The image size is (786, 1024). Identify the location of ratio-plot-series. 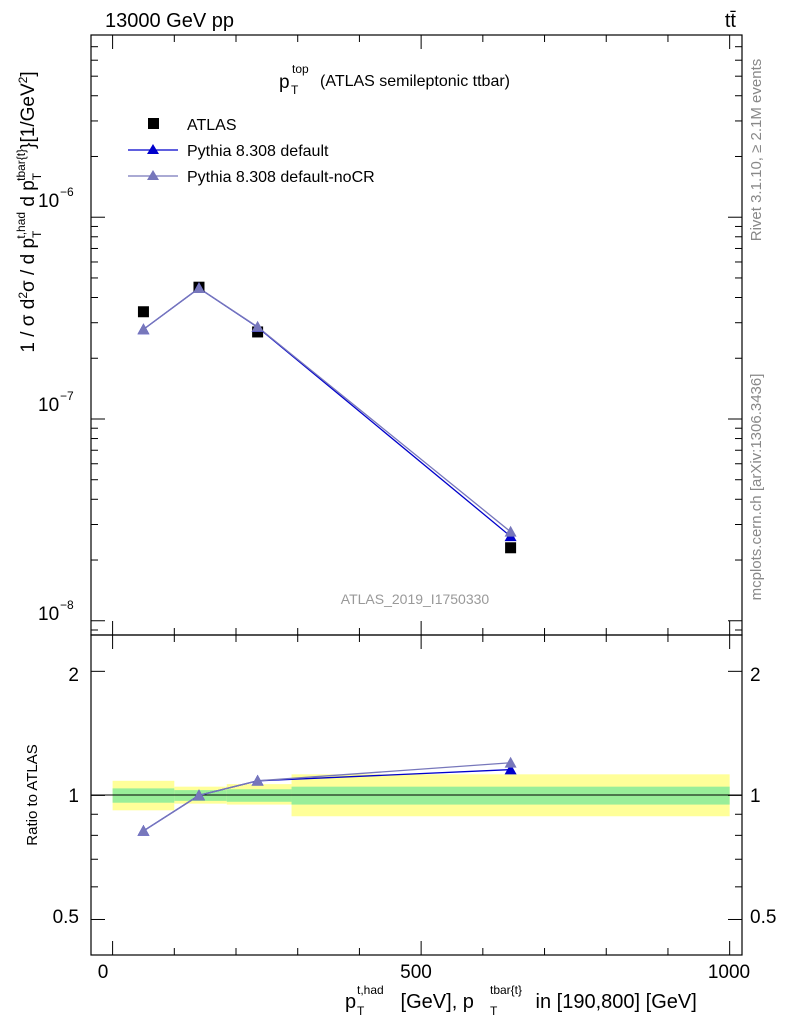
(327, 796).